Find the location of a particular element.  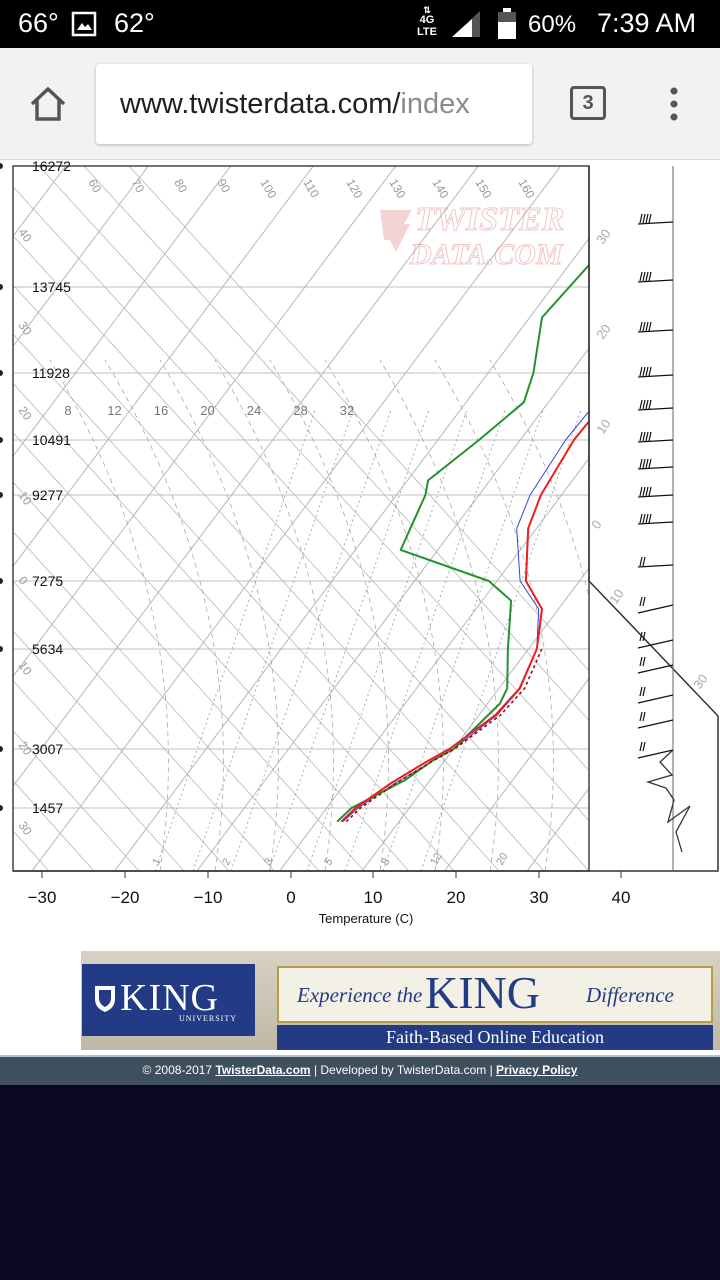

ad-subline: Faith-Based Online Education is located at coordinates (495, 1037).